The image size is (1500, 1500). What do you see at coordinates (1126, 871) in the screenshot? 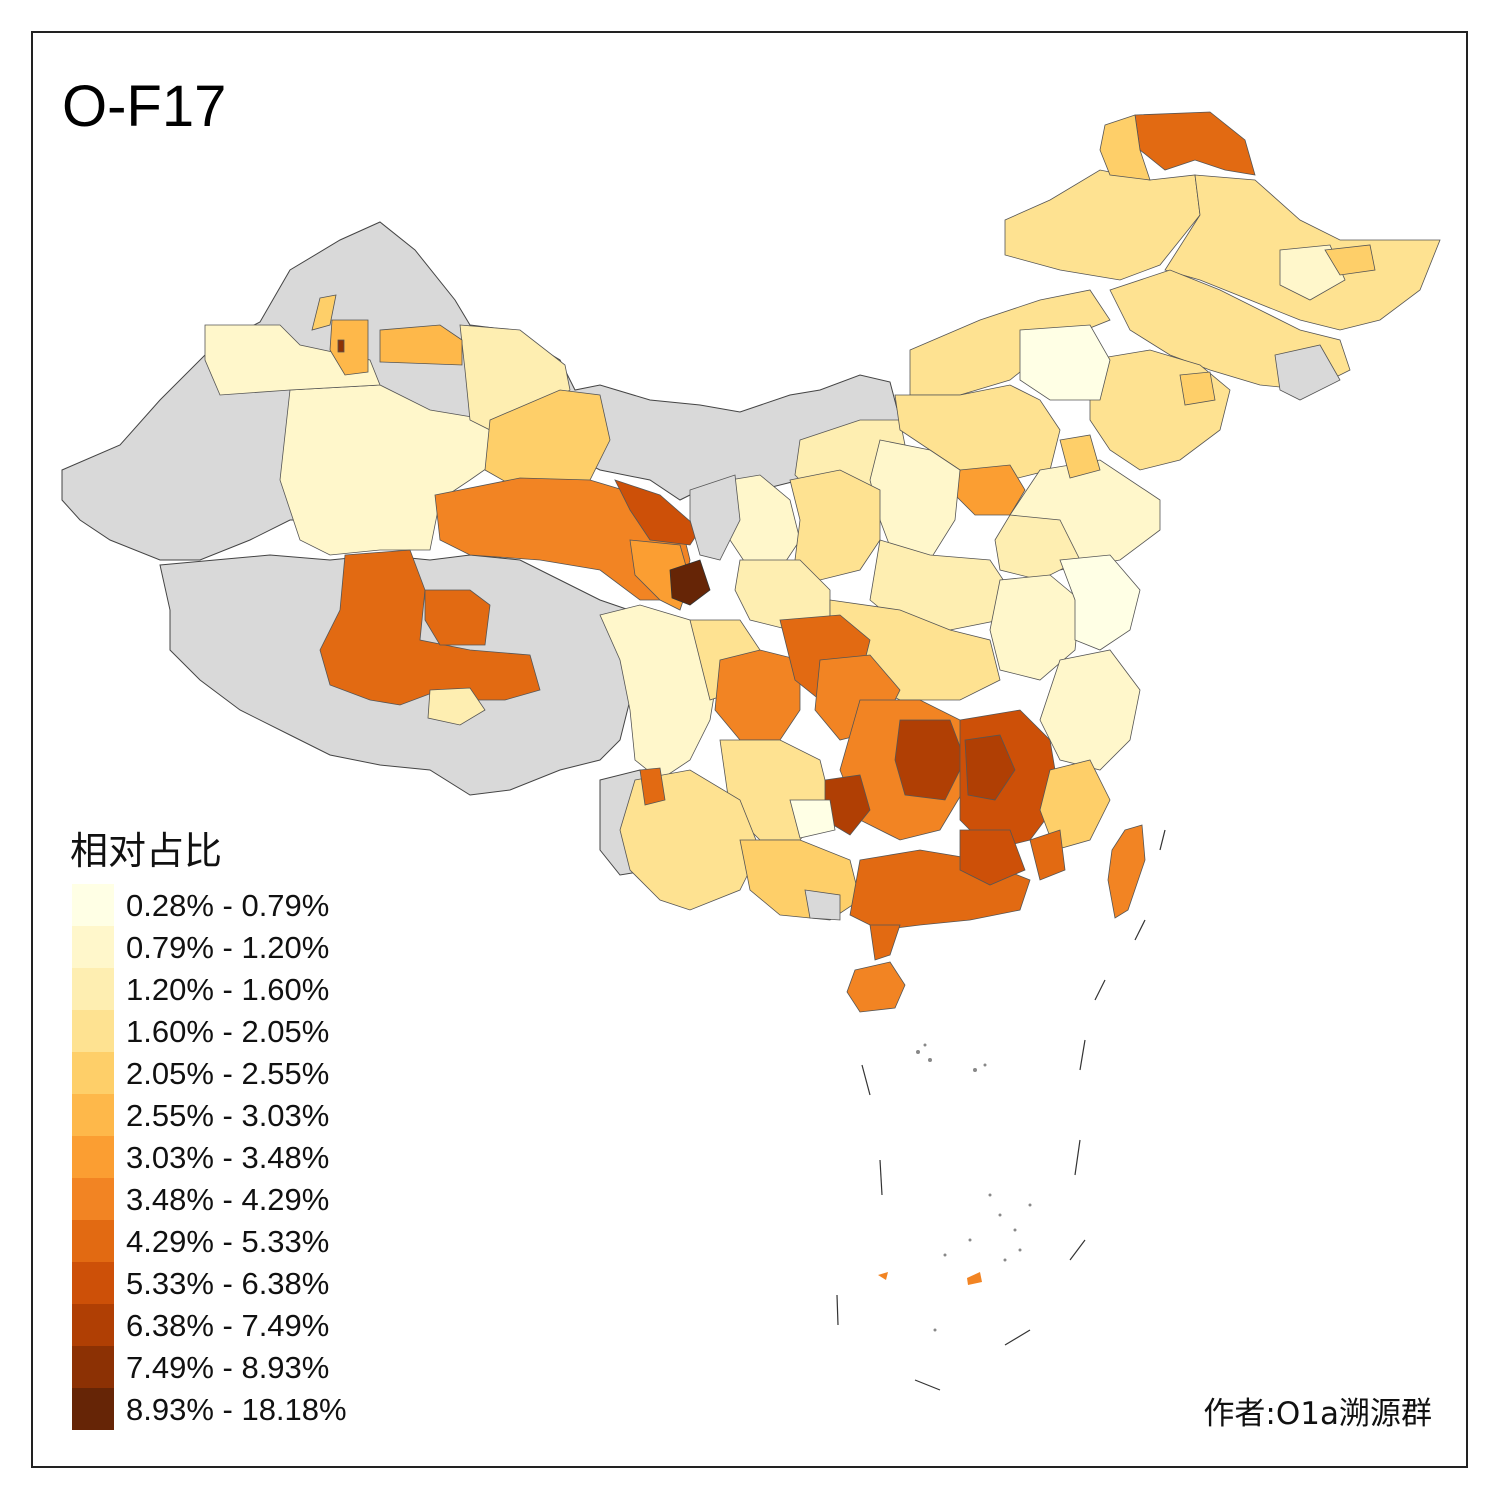
I see `region-taiwan` at bounding box center [1126, 871].